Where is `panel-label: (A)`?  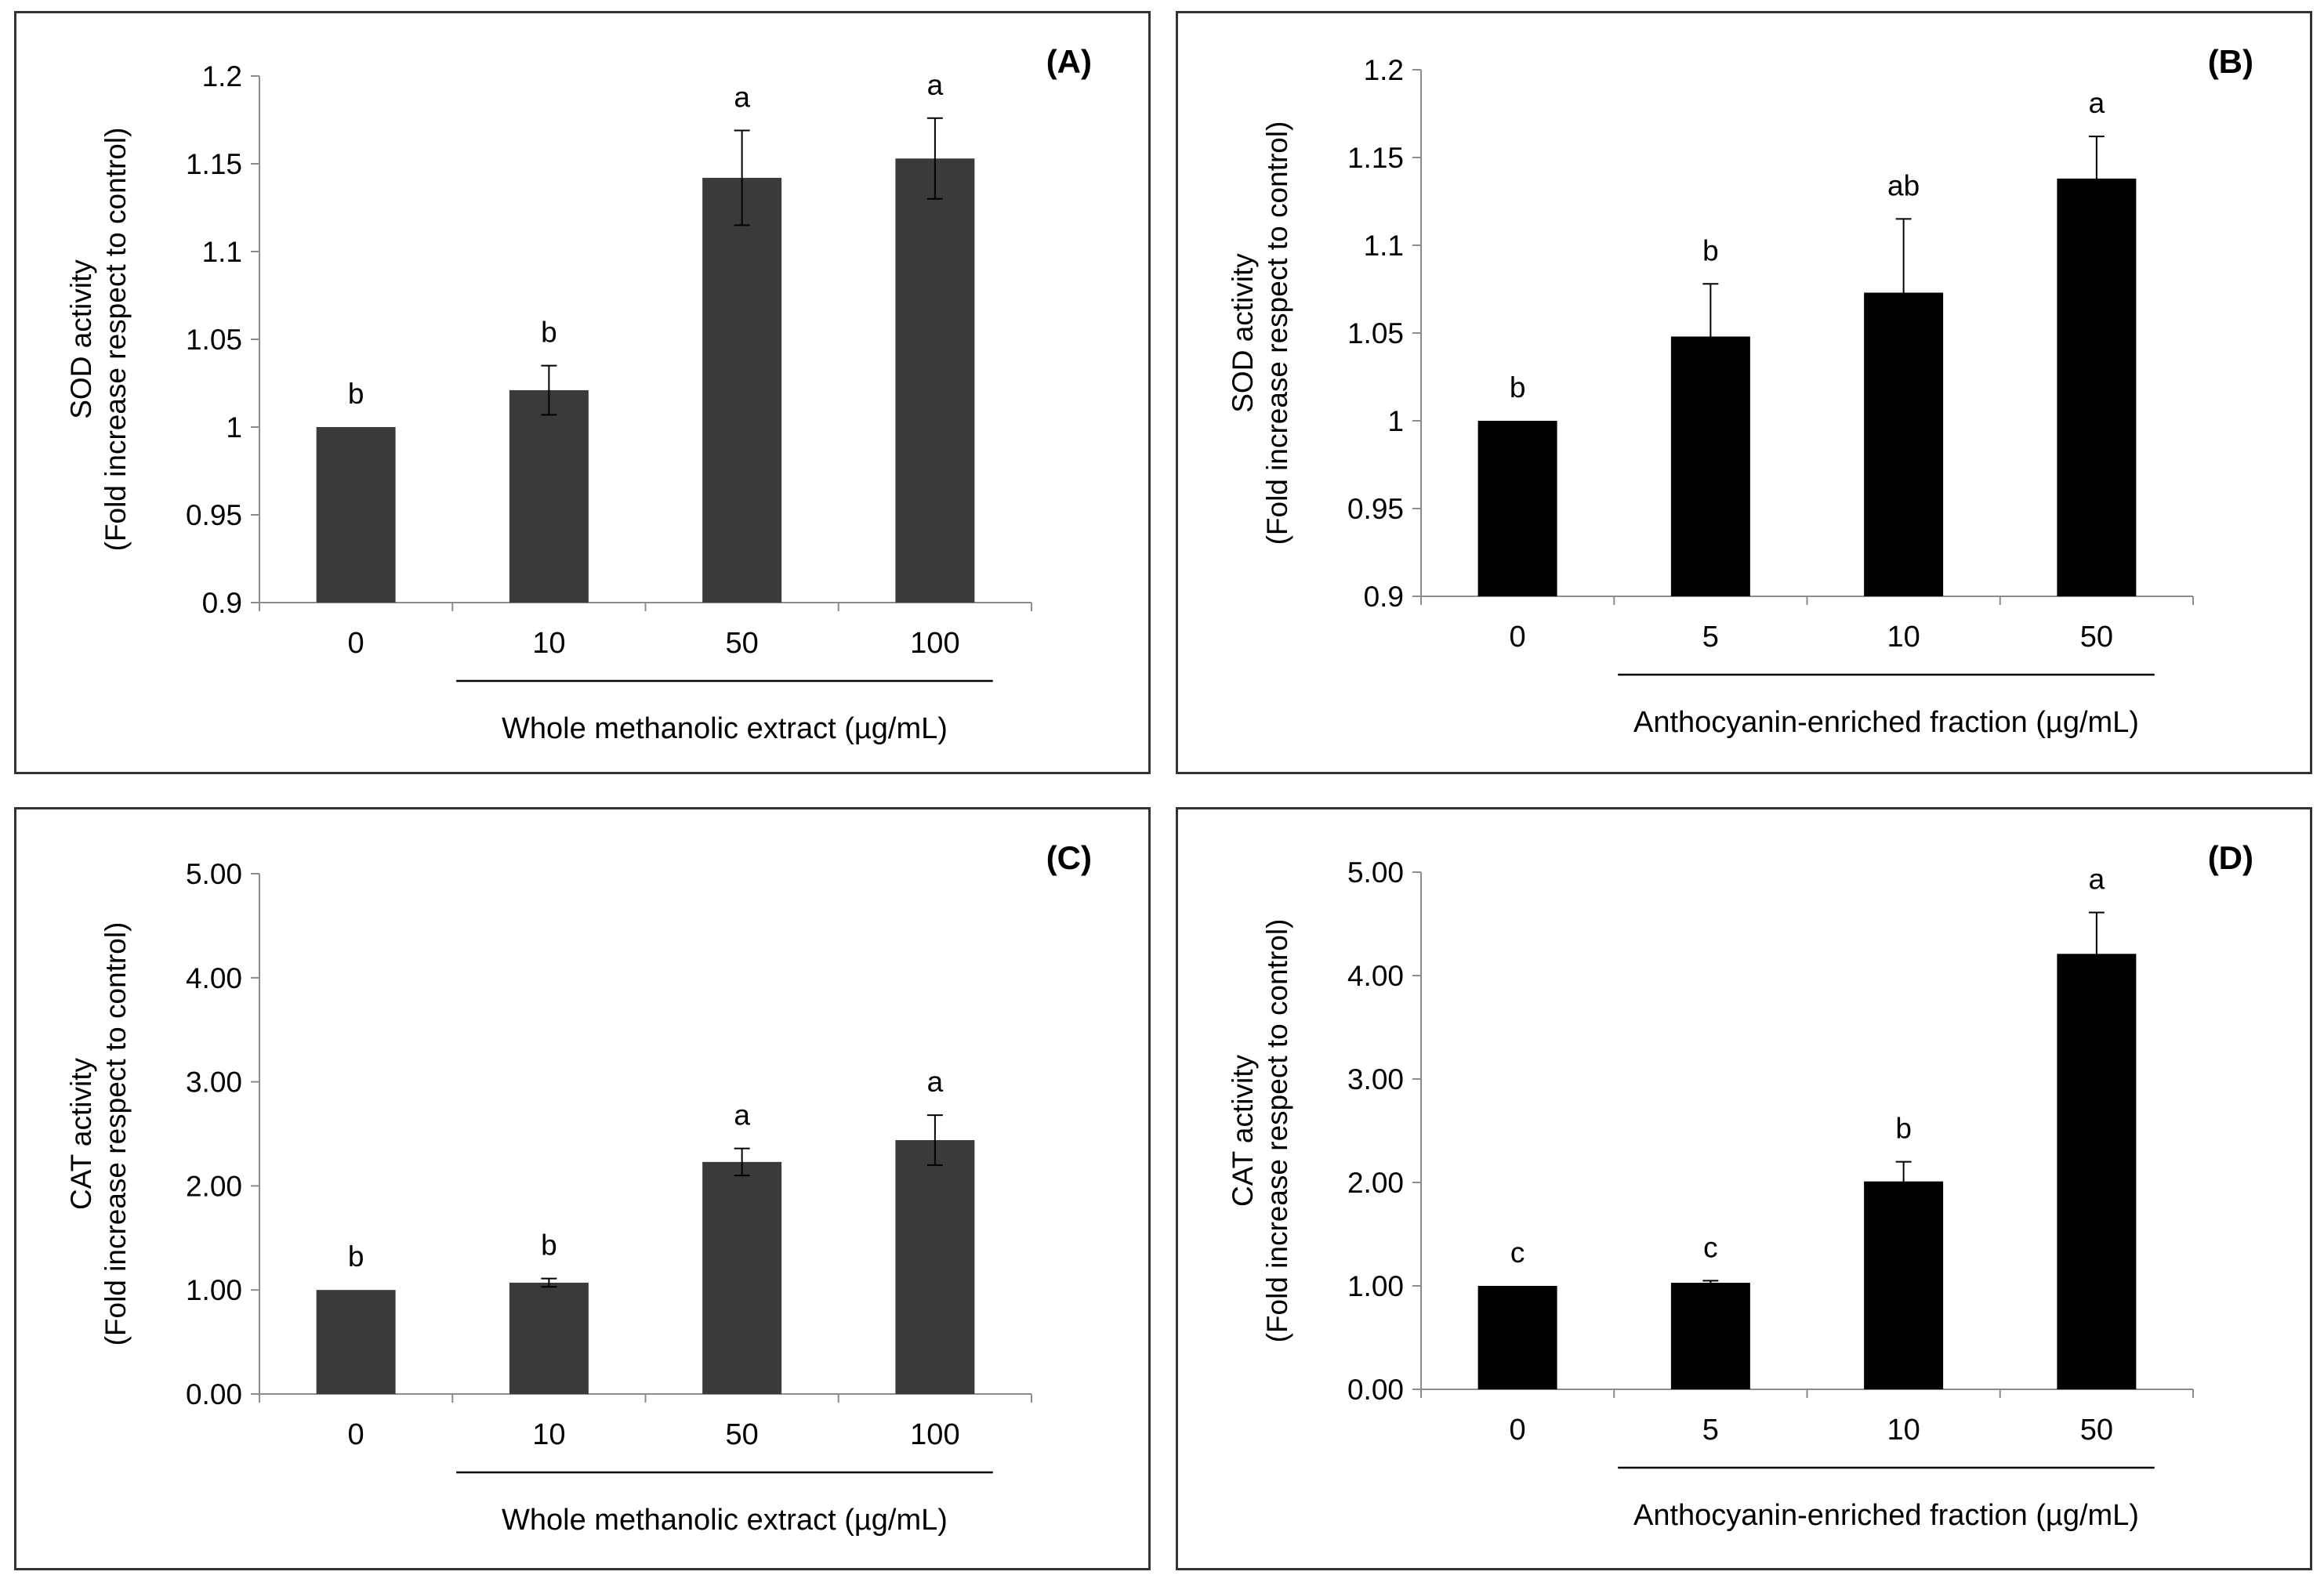
panel-label: (A) is located at coordinates (1069, 61).